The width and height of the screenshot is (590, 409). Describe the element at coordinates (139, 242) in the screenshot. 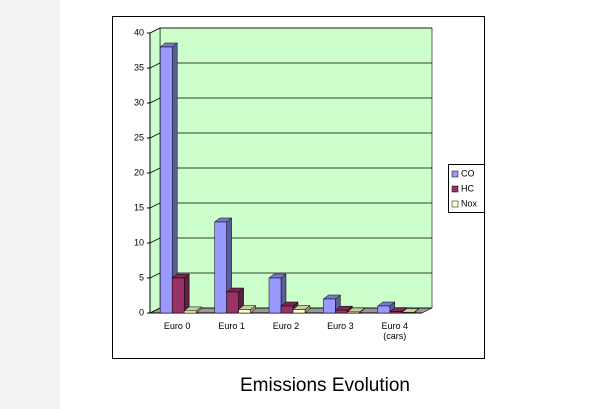

I see `y-tick-label: 10` at that location.